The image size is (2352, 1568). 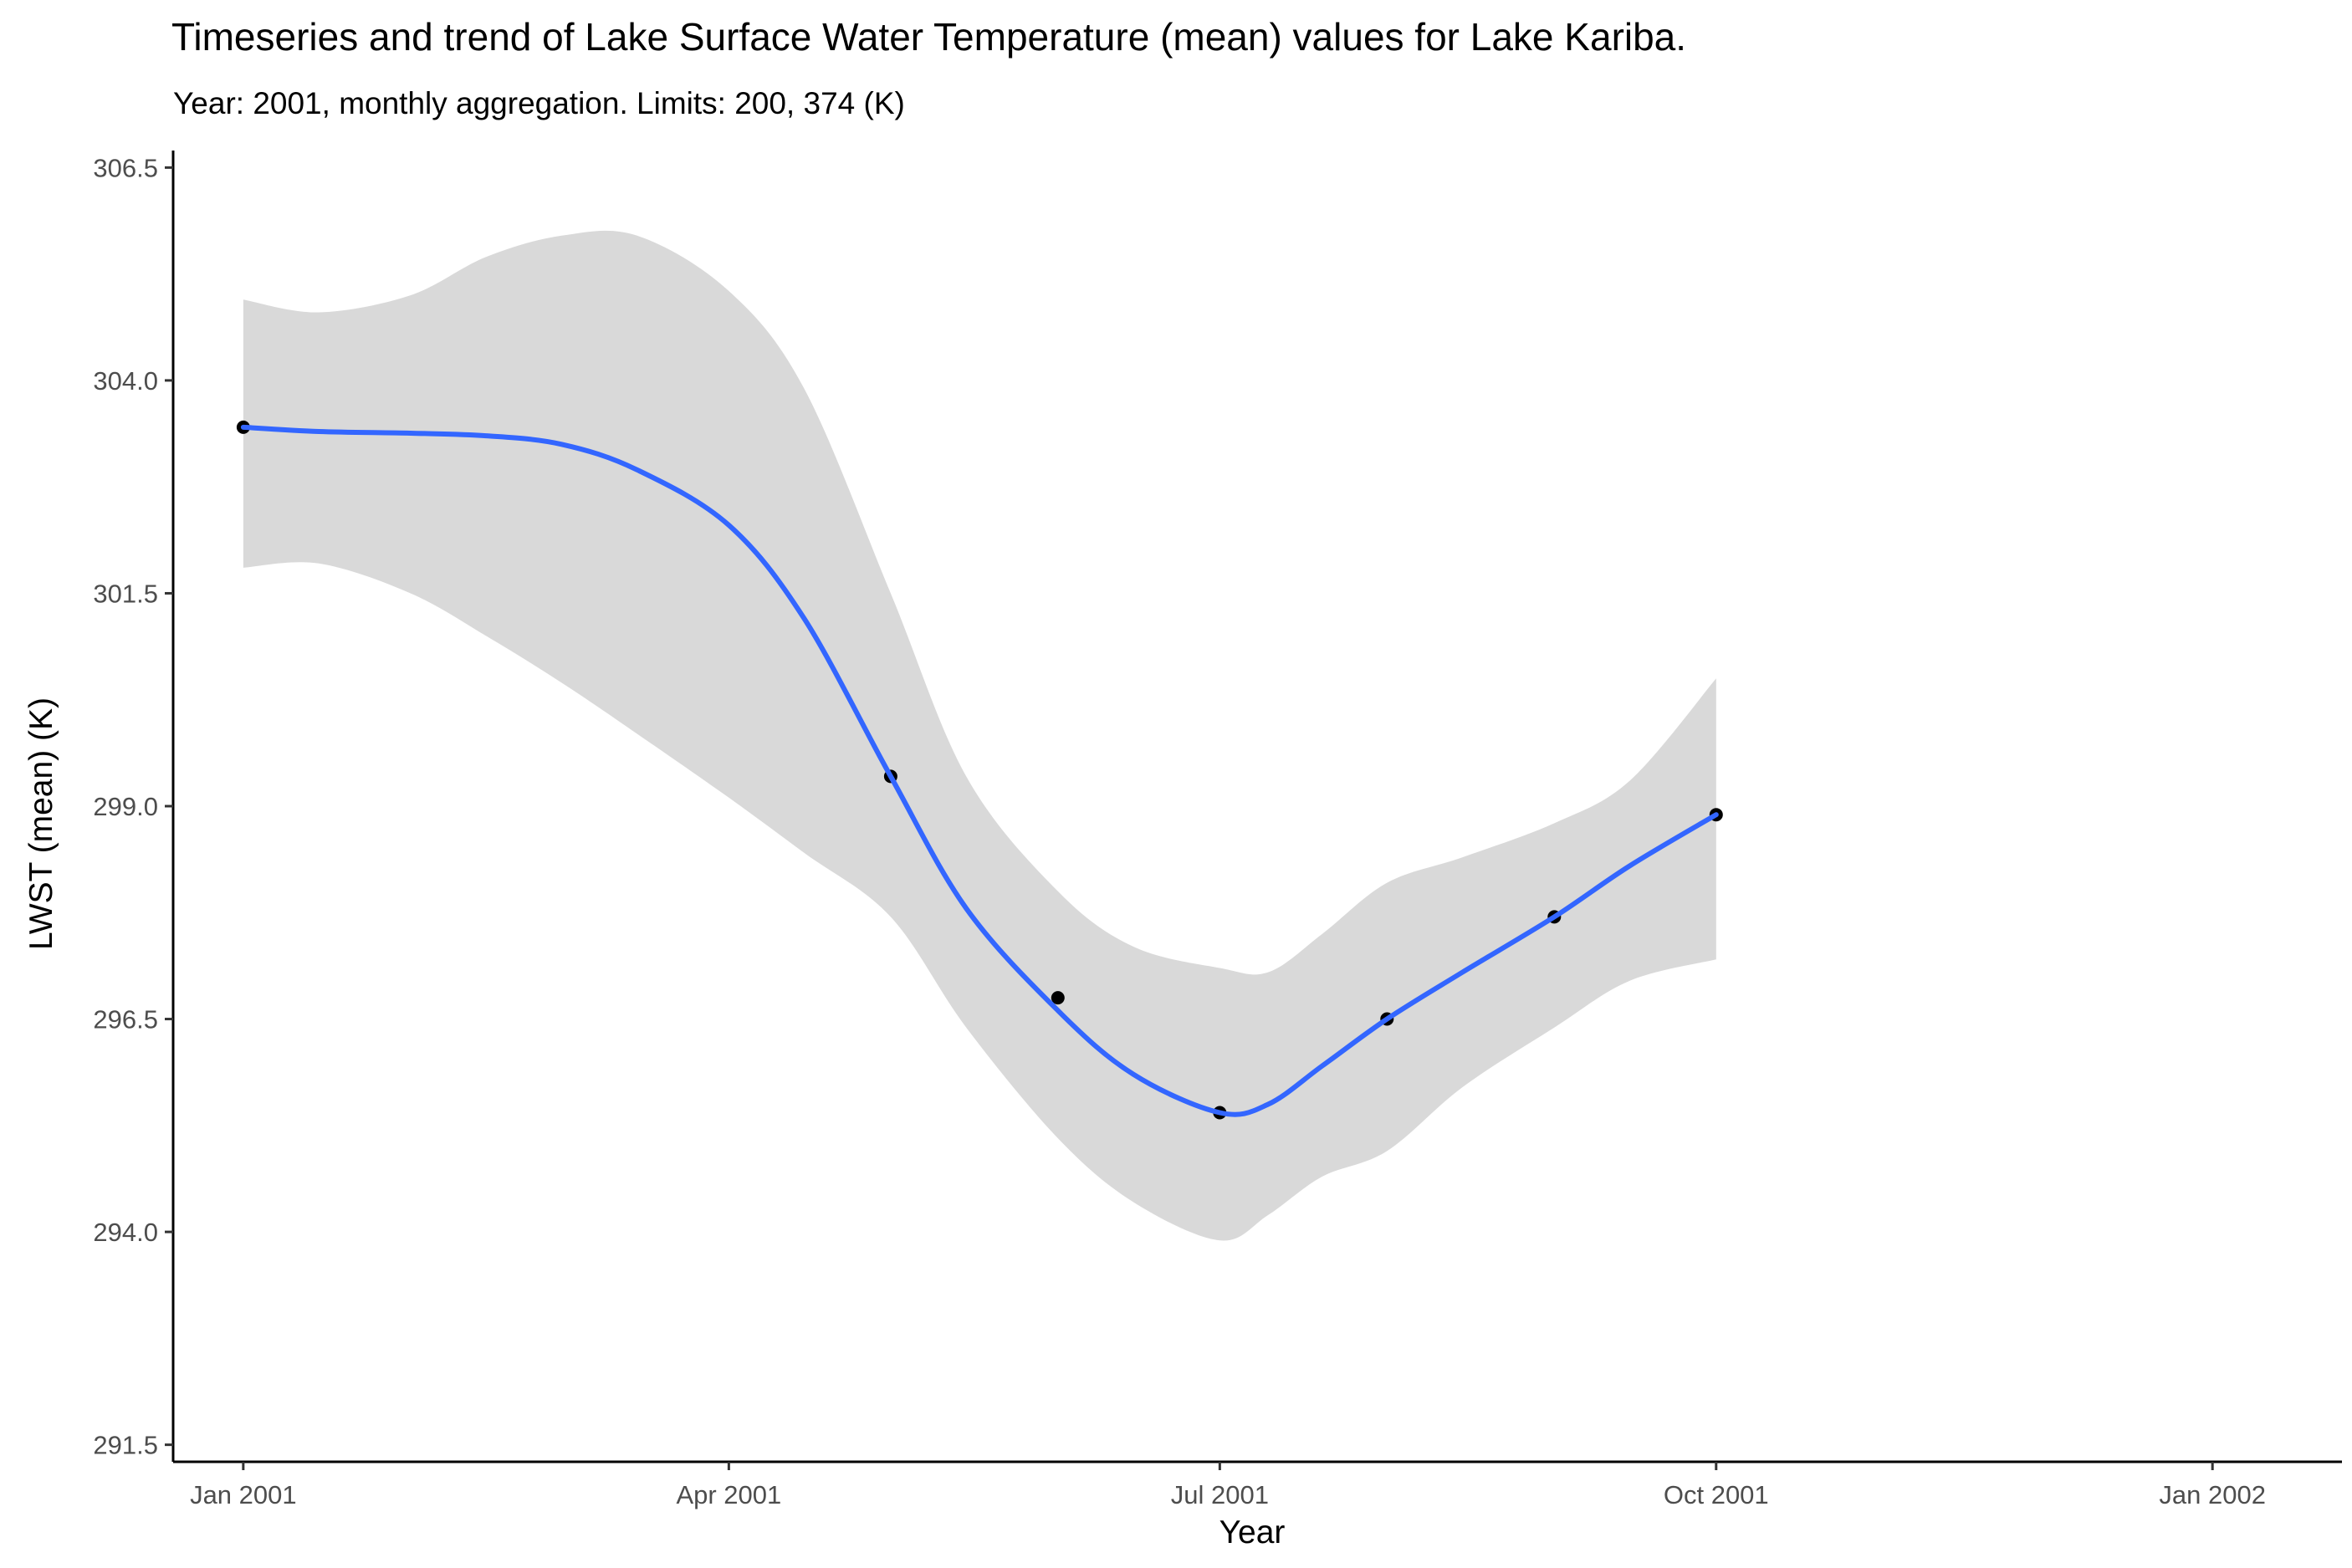 What do you see at coordinates (125, 1019) in the screenshot?
I see `y-tick-label: 296.5` at bounding box center [125, 1019].